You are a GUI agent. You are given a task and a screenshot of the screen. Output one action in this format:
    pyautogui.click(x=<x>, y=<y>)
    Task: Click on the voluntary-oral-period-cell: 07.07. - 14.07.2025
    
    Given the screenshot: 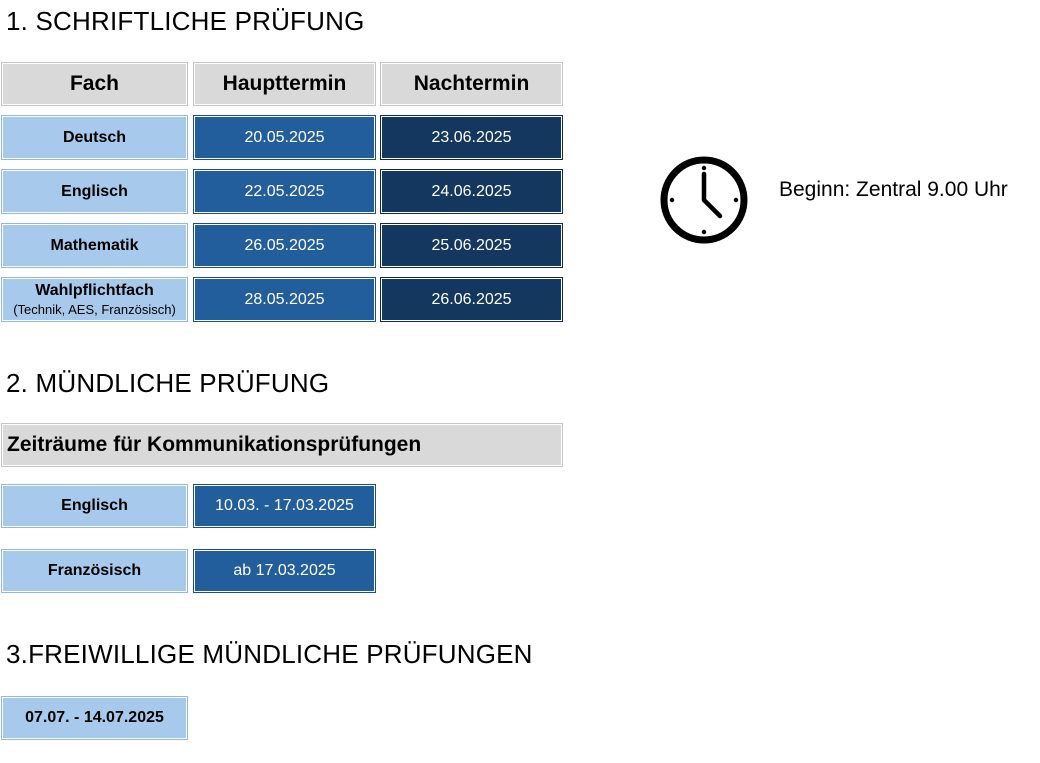 What is the action you would take?
    pyautogui.click(x=94, y=718)
    